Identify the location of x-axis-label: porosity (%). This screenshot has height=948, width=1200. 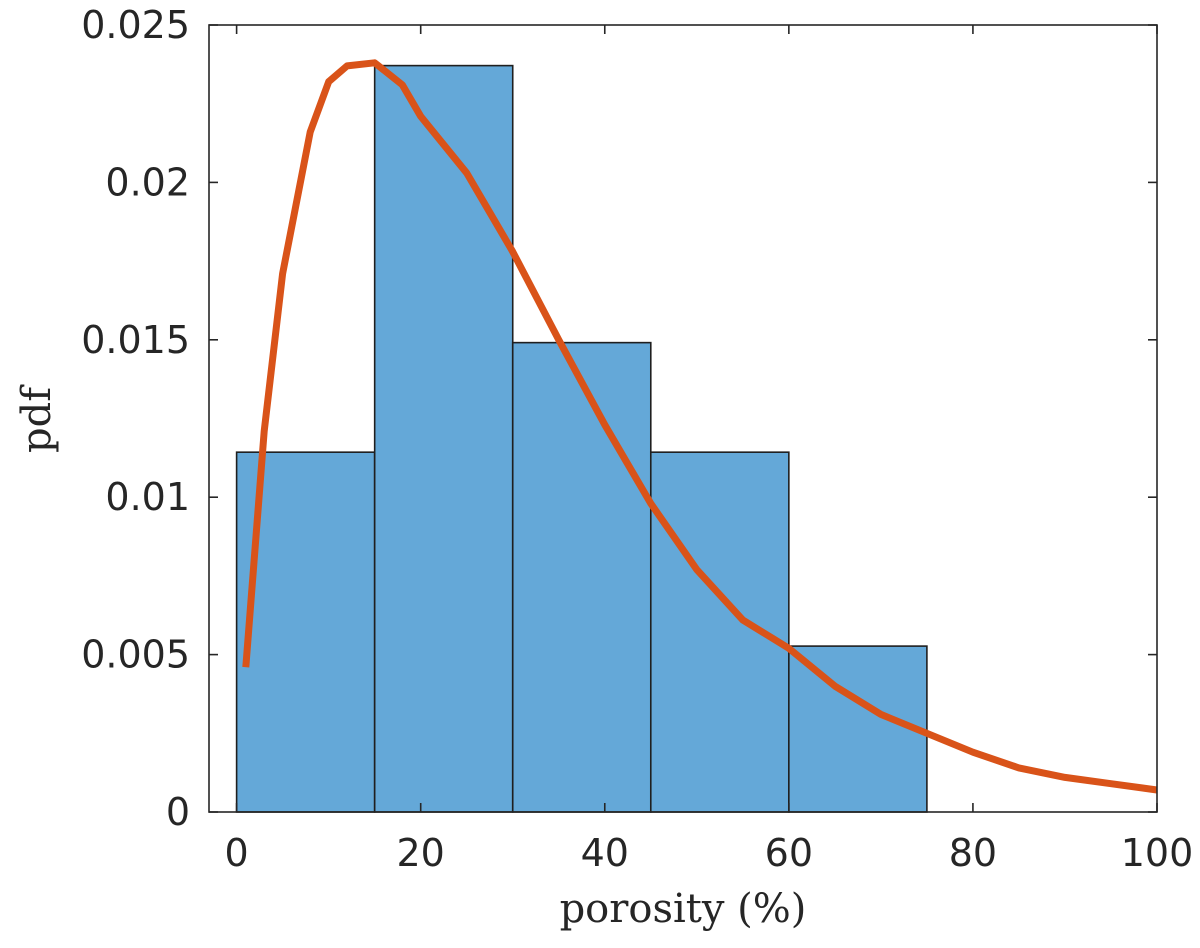
(683, 909).